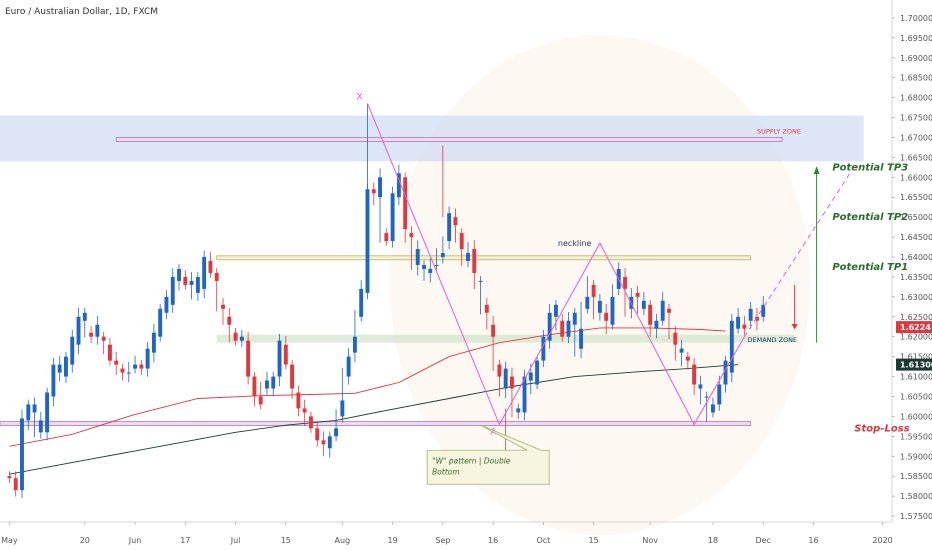 The width and height of the screenshot is (932, 550). I want to click on neckline-label: neckline, so click(575, 243).